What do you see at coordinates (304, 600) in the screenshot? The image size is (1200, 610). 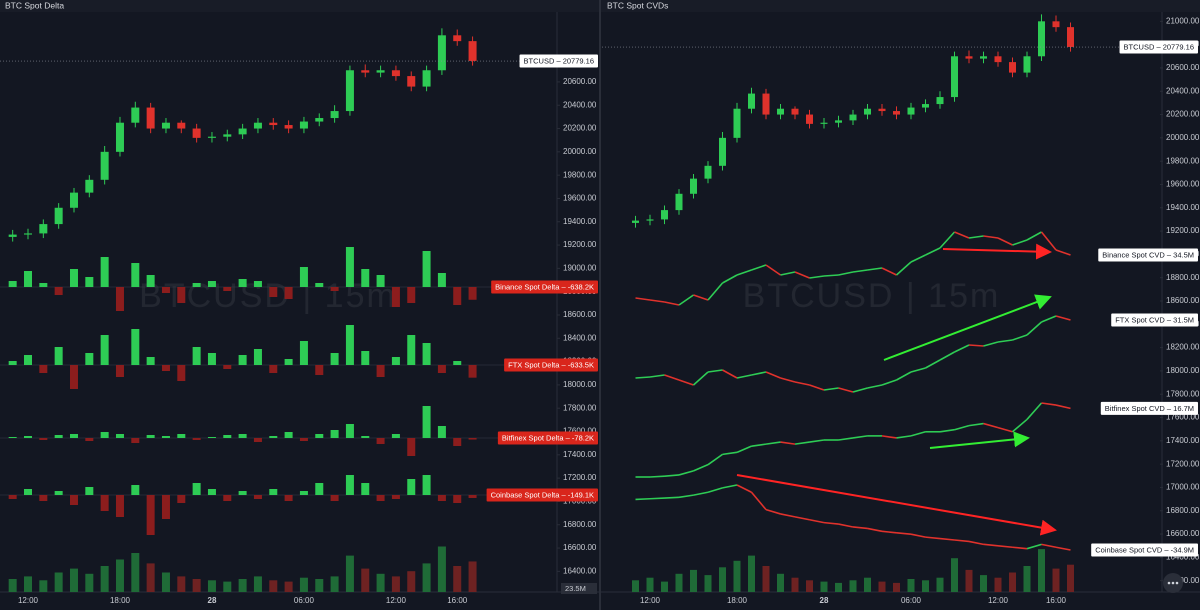 I see `x-tick-label: 06:00` at bounding box center [304, 600].